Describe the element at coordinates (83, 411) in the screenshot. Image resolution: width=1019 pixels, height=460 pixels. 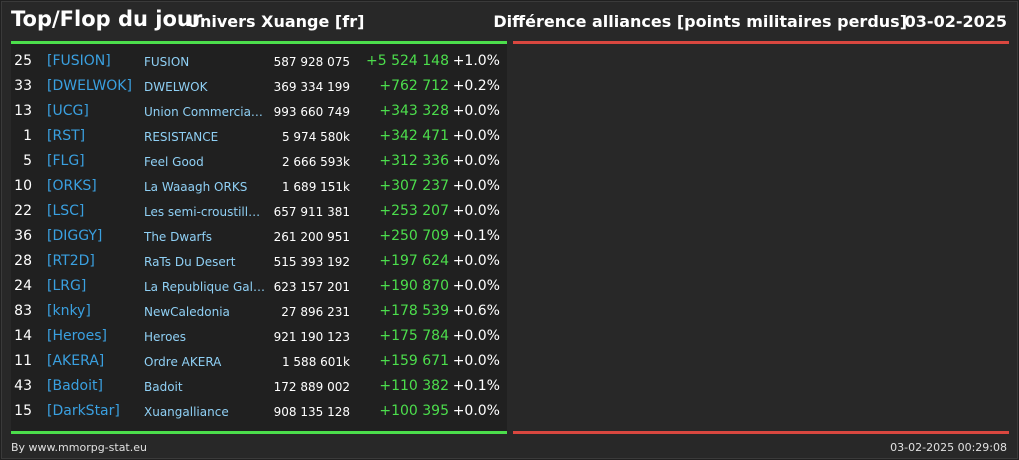
I see `alliance-tag-link: [DarkStar]` at that location.